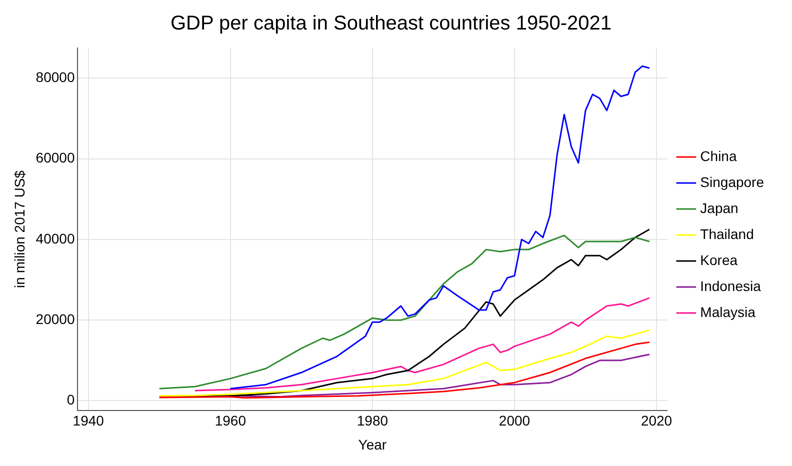 The image size is (792, 466). I want to click on legend-label: Malaysia, so click(728, 312).